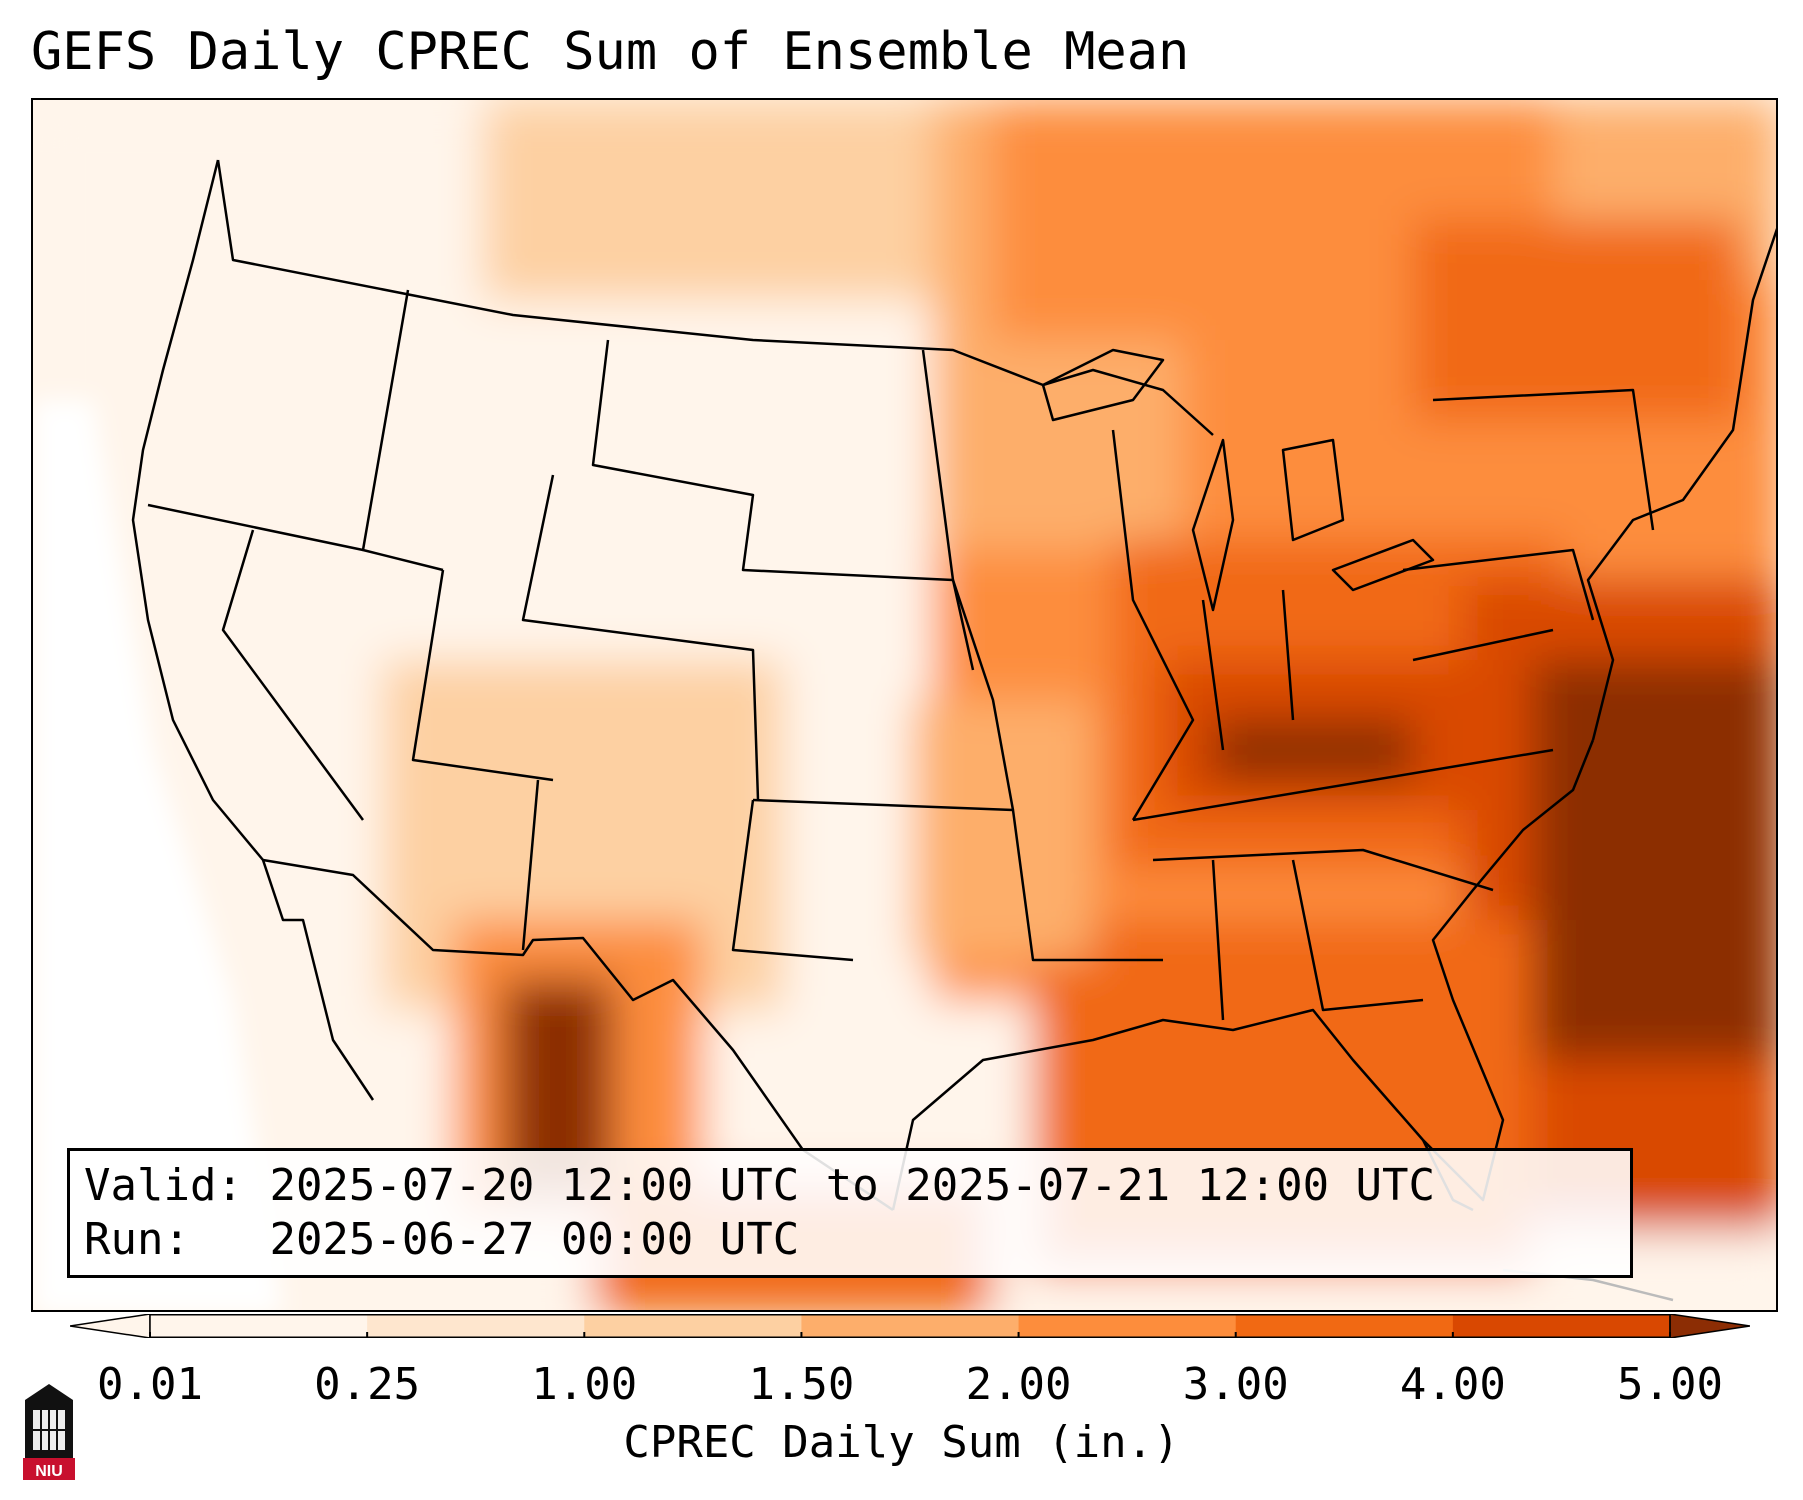 Image resolution: width=1803 pixels, height=1500 pixels. Describe the element at coordinates (1213, 525) in the screenshot. I see `lake-michigan` at that location.